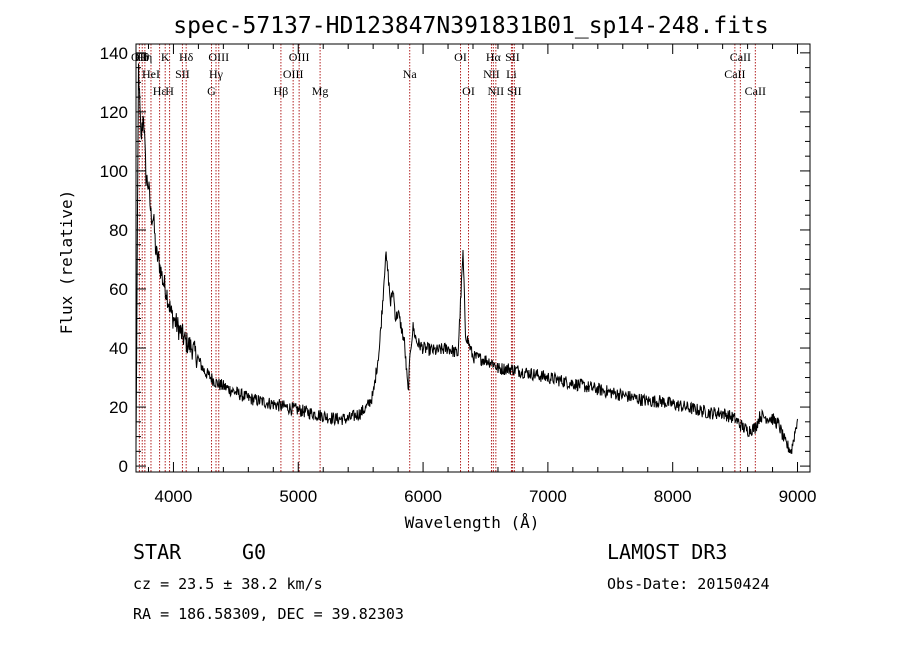 The width and height of the screenshot is (900, 649). What do you see at coordinates (673, 496) in the screenshot?
I see `x-tick-label: 8000` at bounding box center [673, 496].